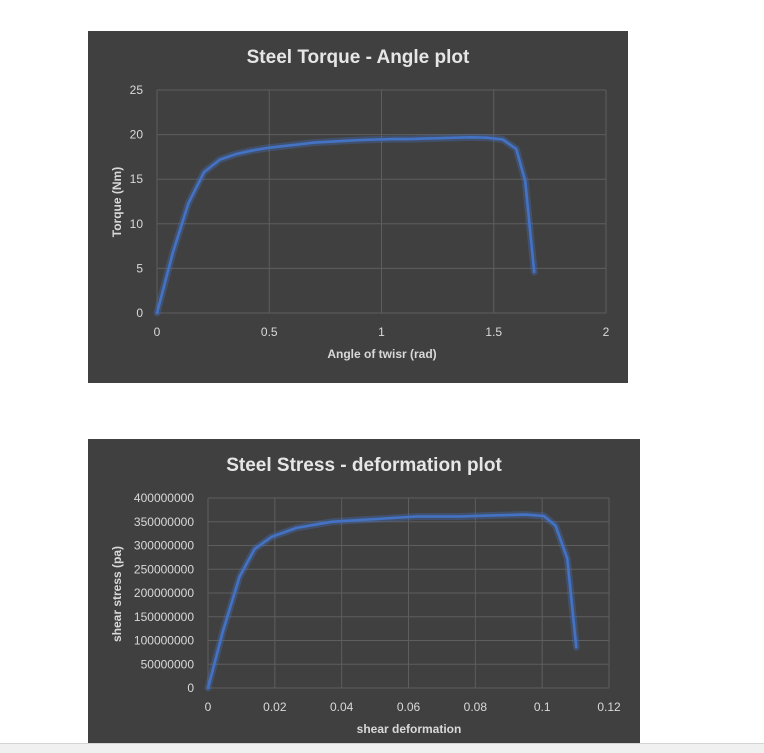  I want to click on window-bottom-strip, so click(382, 748).